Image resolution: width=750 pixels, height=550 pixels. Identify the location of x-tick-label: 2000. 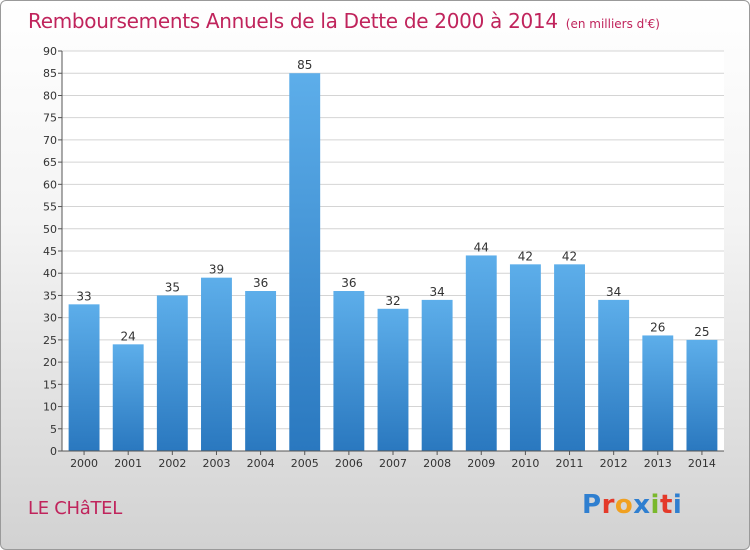
(84, 463).